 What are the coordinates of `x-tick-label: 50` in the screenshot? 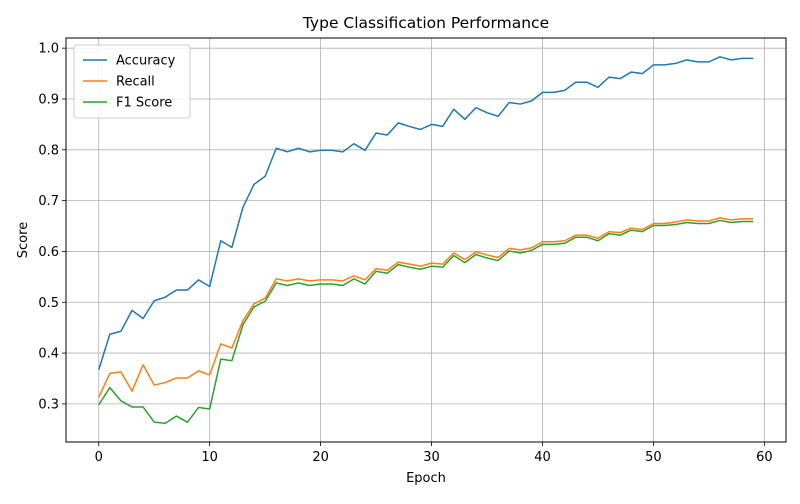 It's located at (653, 457).